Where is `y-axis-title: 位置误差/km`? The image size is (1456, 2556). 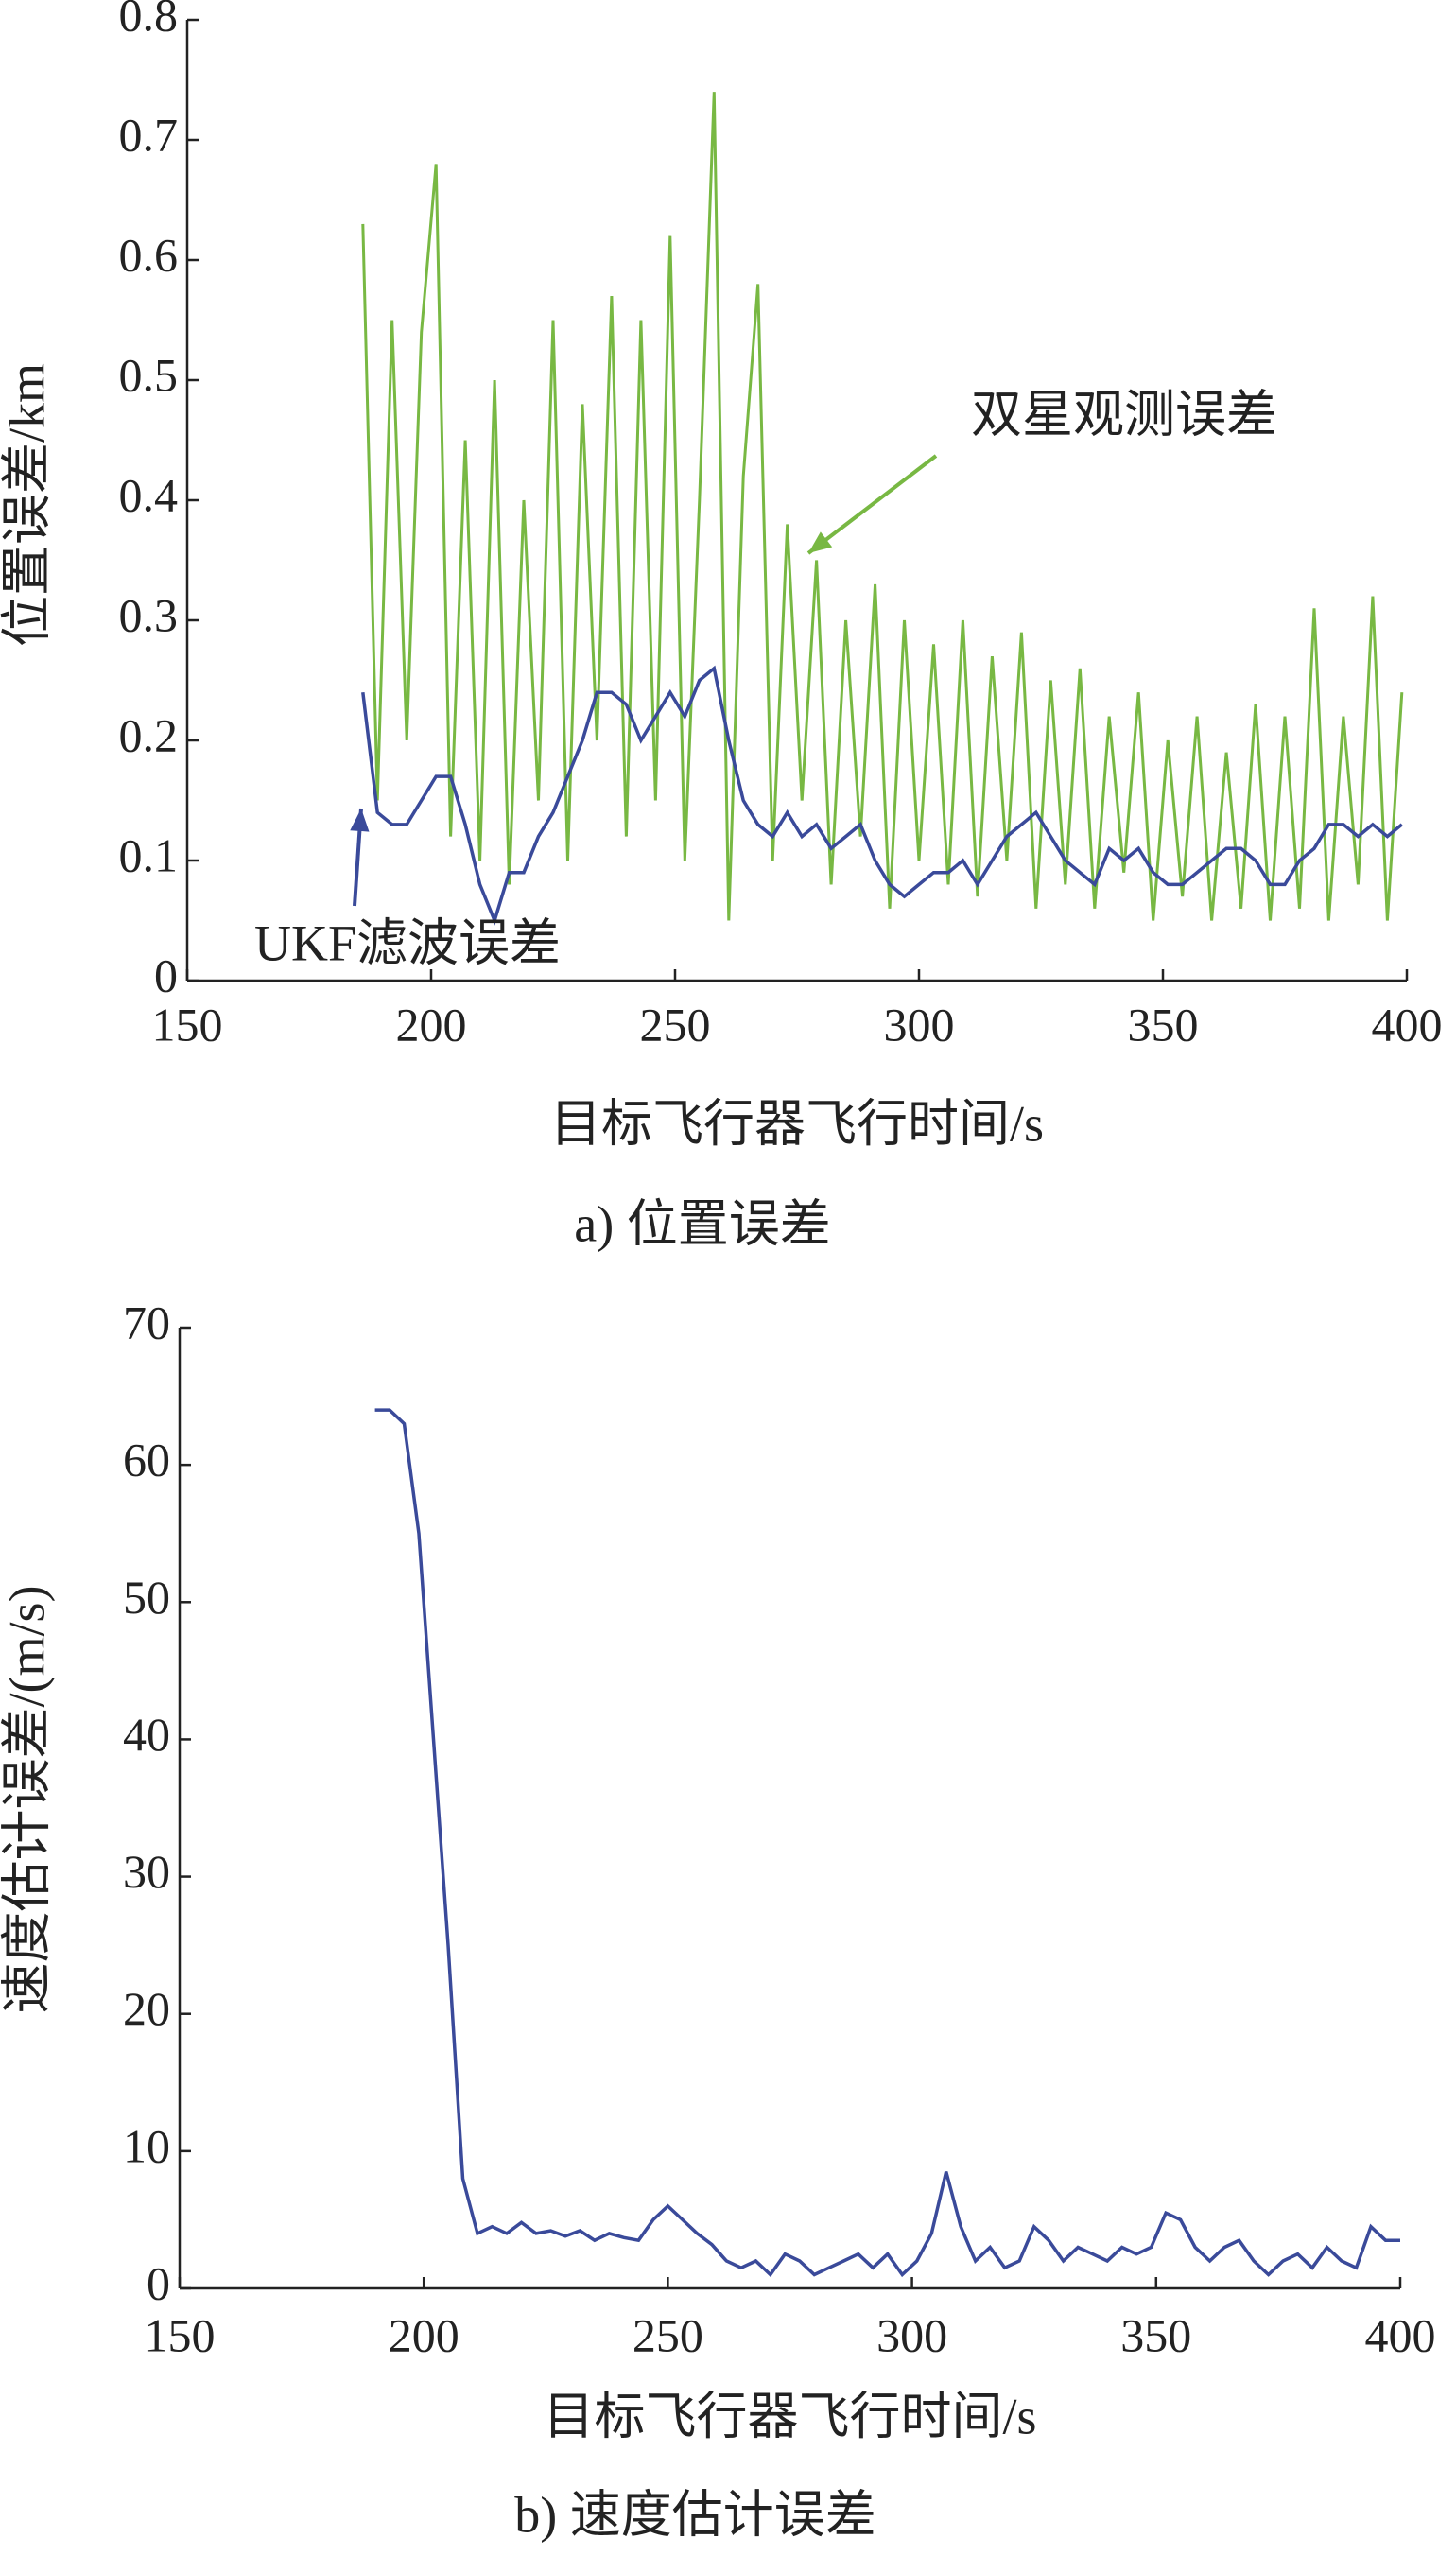
y-axis-title: 位置误差/km is located at coordinates (27, 505).